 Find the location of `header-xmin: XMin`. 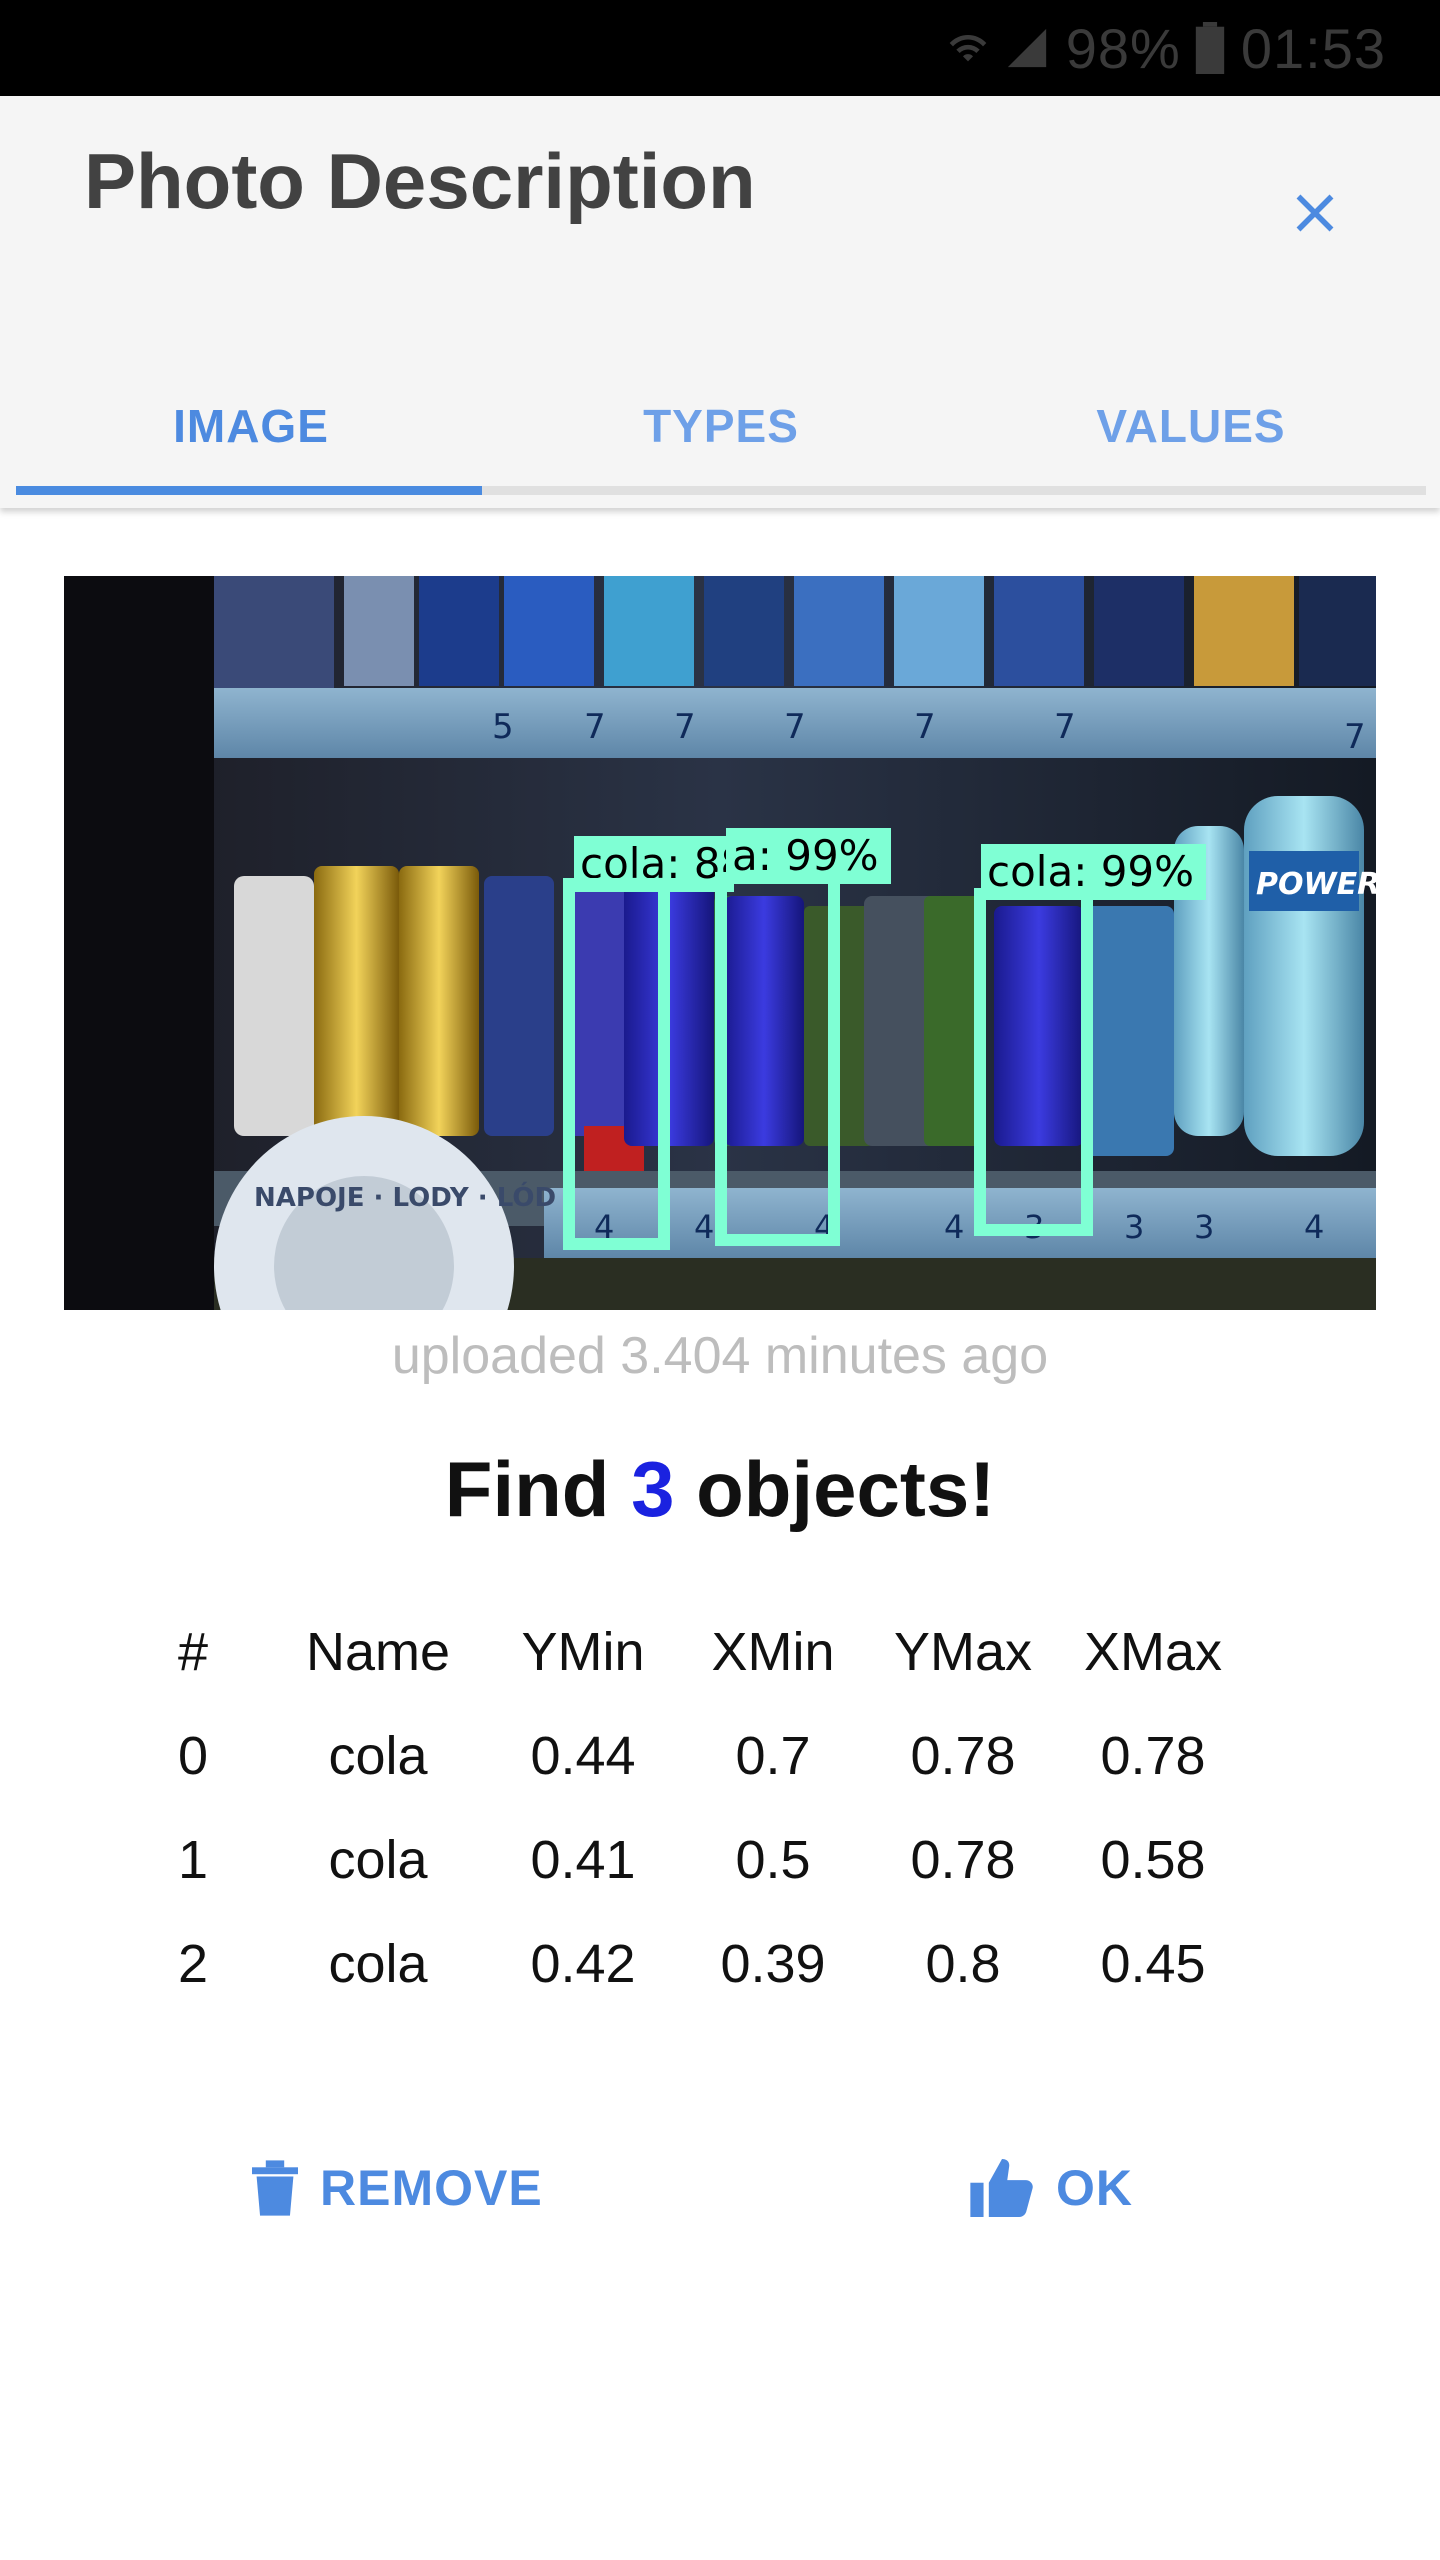

header-xmin: XMin is located at coordinates (773, 1652).